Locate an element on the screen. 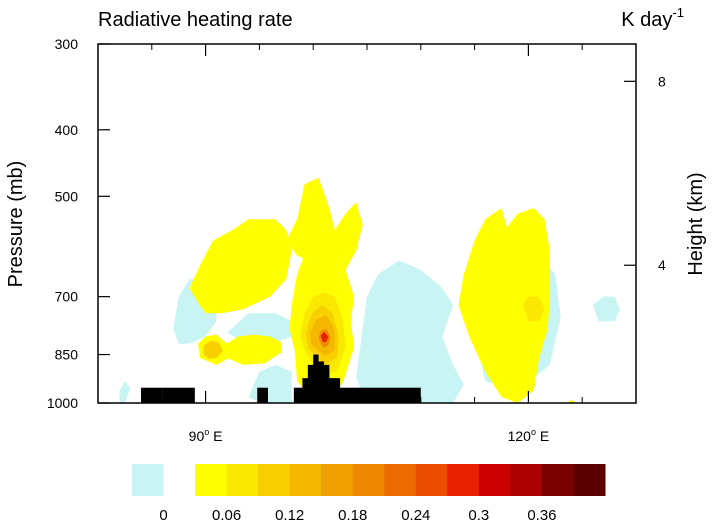 Image resolution: width=712 pixels, height=527 pixels. units-text: K day is located at coordinates (646, 20).